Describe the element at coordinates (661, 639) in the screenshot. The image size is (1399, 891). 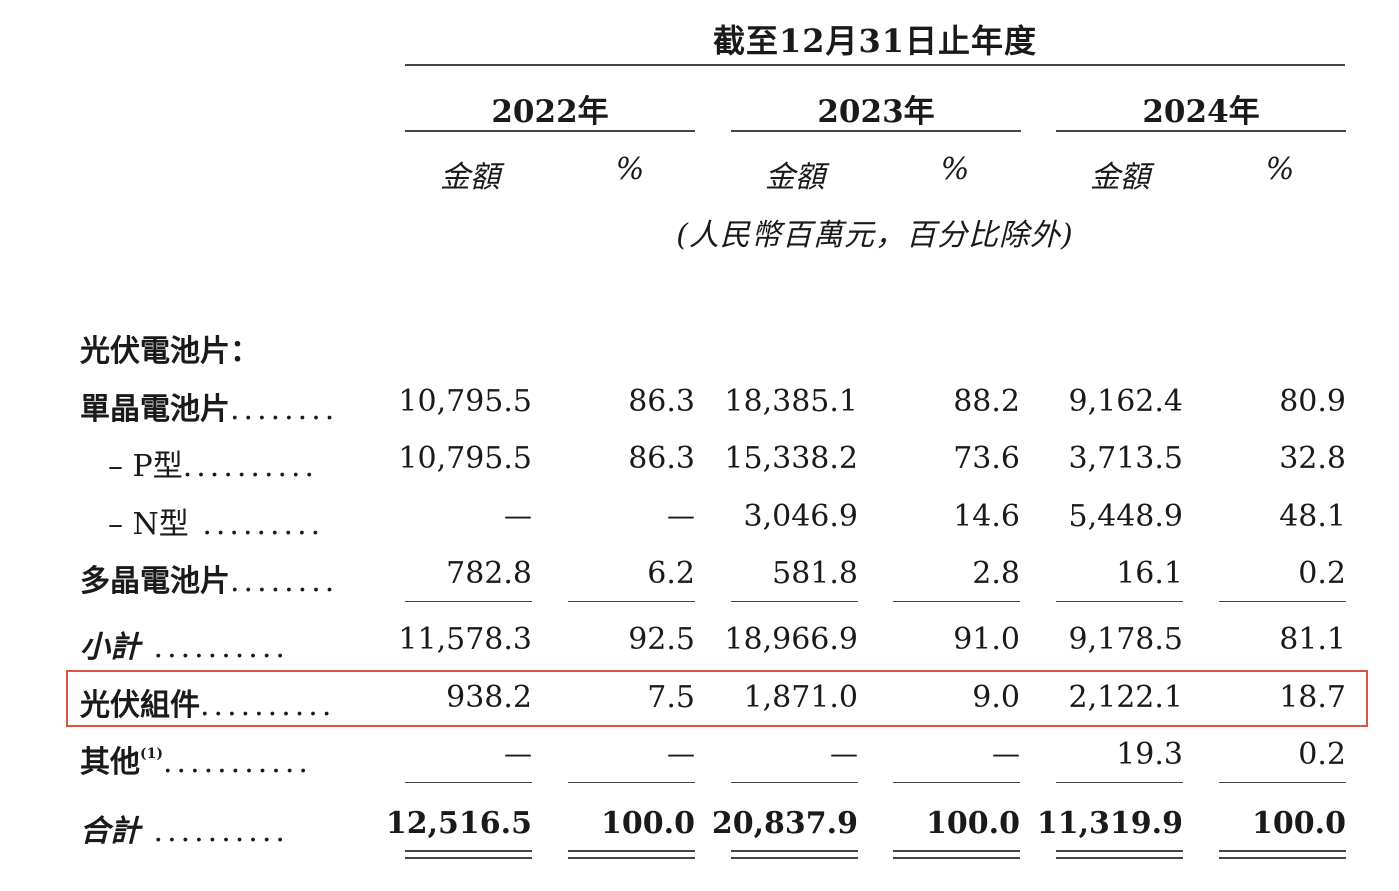
I see `cell-pct-2022: 92.5` at that location.